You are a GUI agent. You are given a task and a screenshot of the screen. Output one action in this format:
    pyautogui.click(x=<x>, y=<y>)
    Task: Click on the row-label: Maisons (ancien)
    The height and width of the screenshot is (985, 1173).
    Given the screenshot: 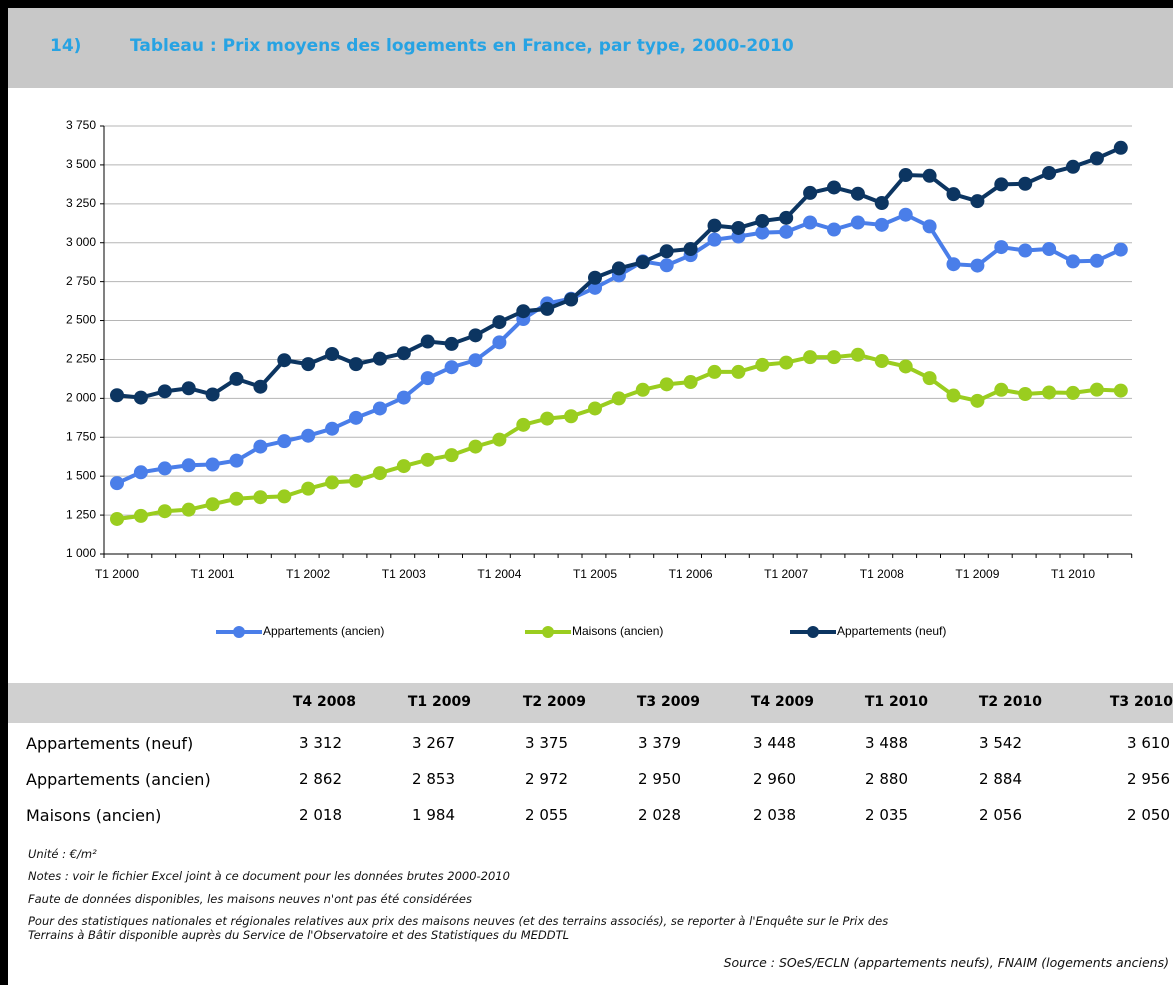 What is the action you would take?
    pyautogui.click(x=94, y=815)
    